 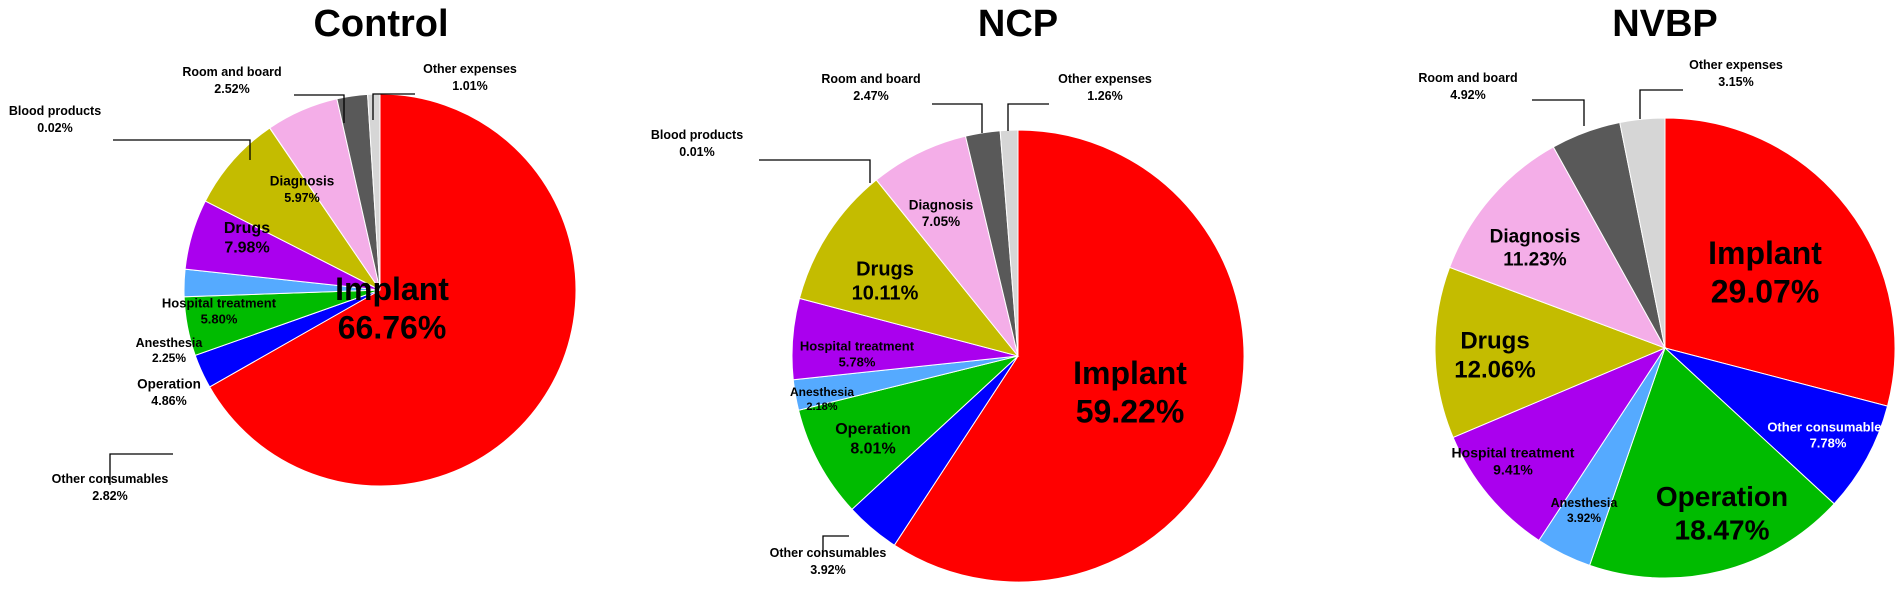 What do you see at coordinates (870, 96) in the screenshot?
I see `ncp-value-room-and-board: 2.47%` at bounding box center [870, 96].